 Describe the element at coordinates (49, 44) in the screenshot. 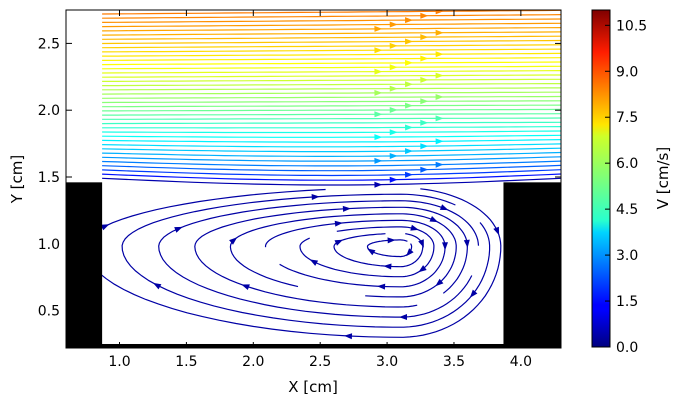

I see `y-tick-label: 2.5` at that location.